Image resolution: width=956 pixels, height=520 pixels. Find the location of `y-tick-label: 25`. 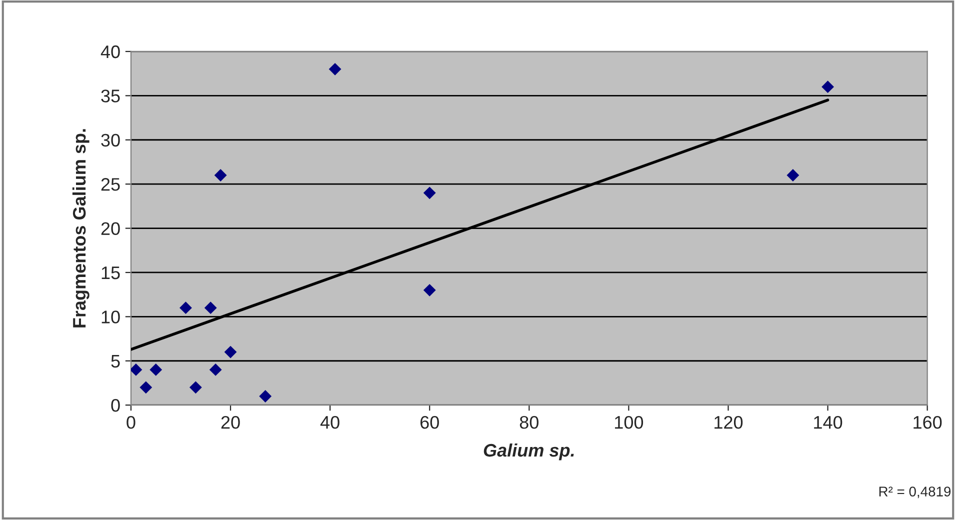

y-tick-label: 25 is located at coordinates (110, 184).